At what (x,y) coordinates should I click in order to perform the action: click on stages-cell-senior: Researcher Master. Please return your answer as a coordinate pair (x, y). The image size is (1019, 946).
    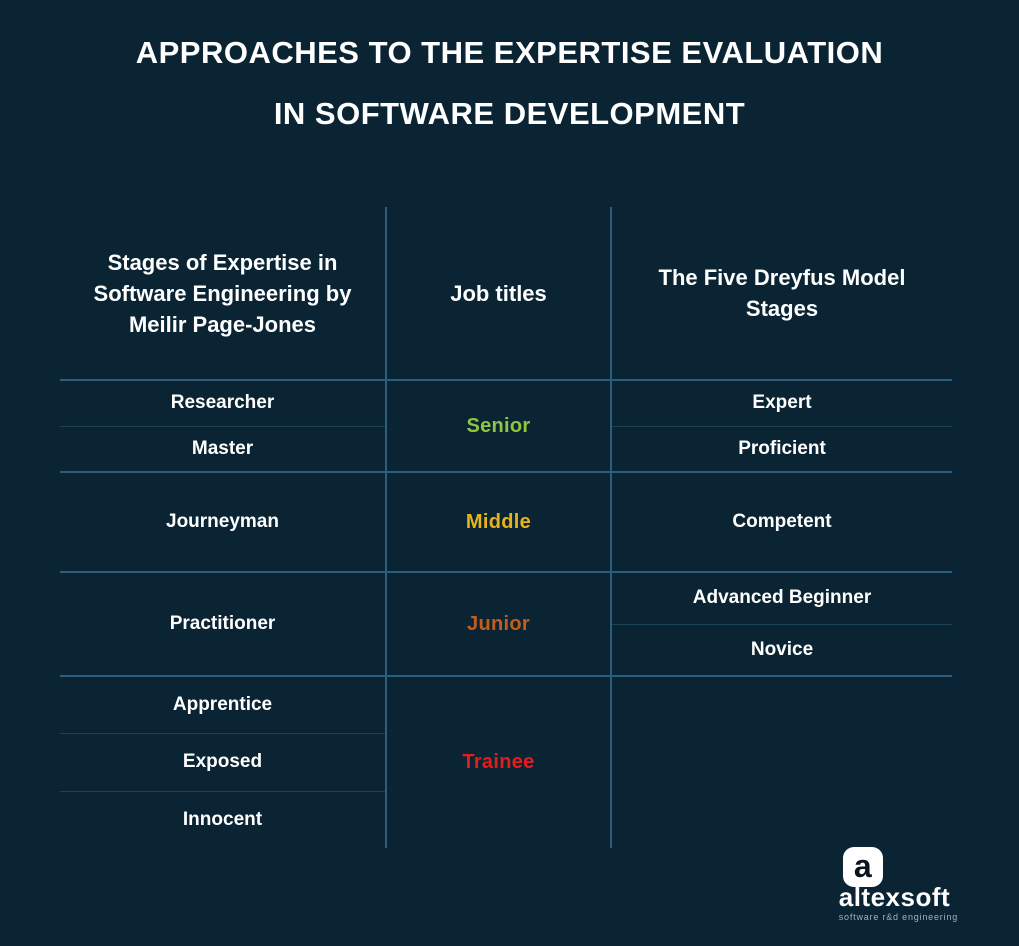
    Looking at the image, I should click on (222, 426).